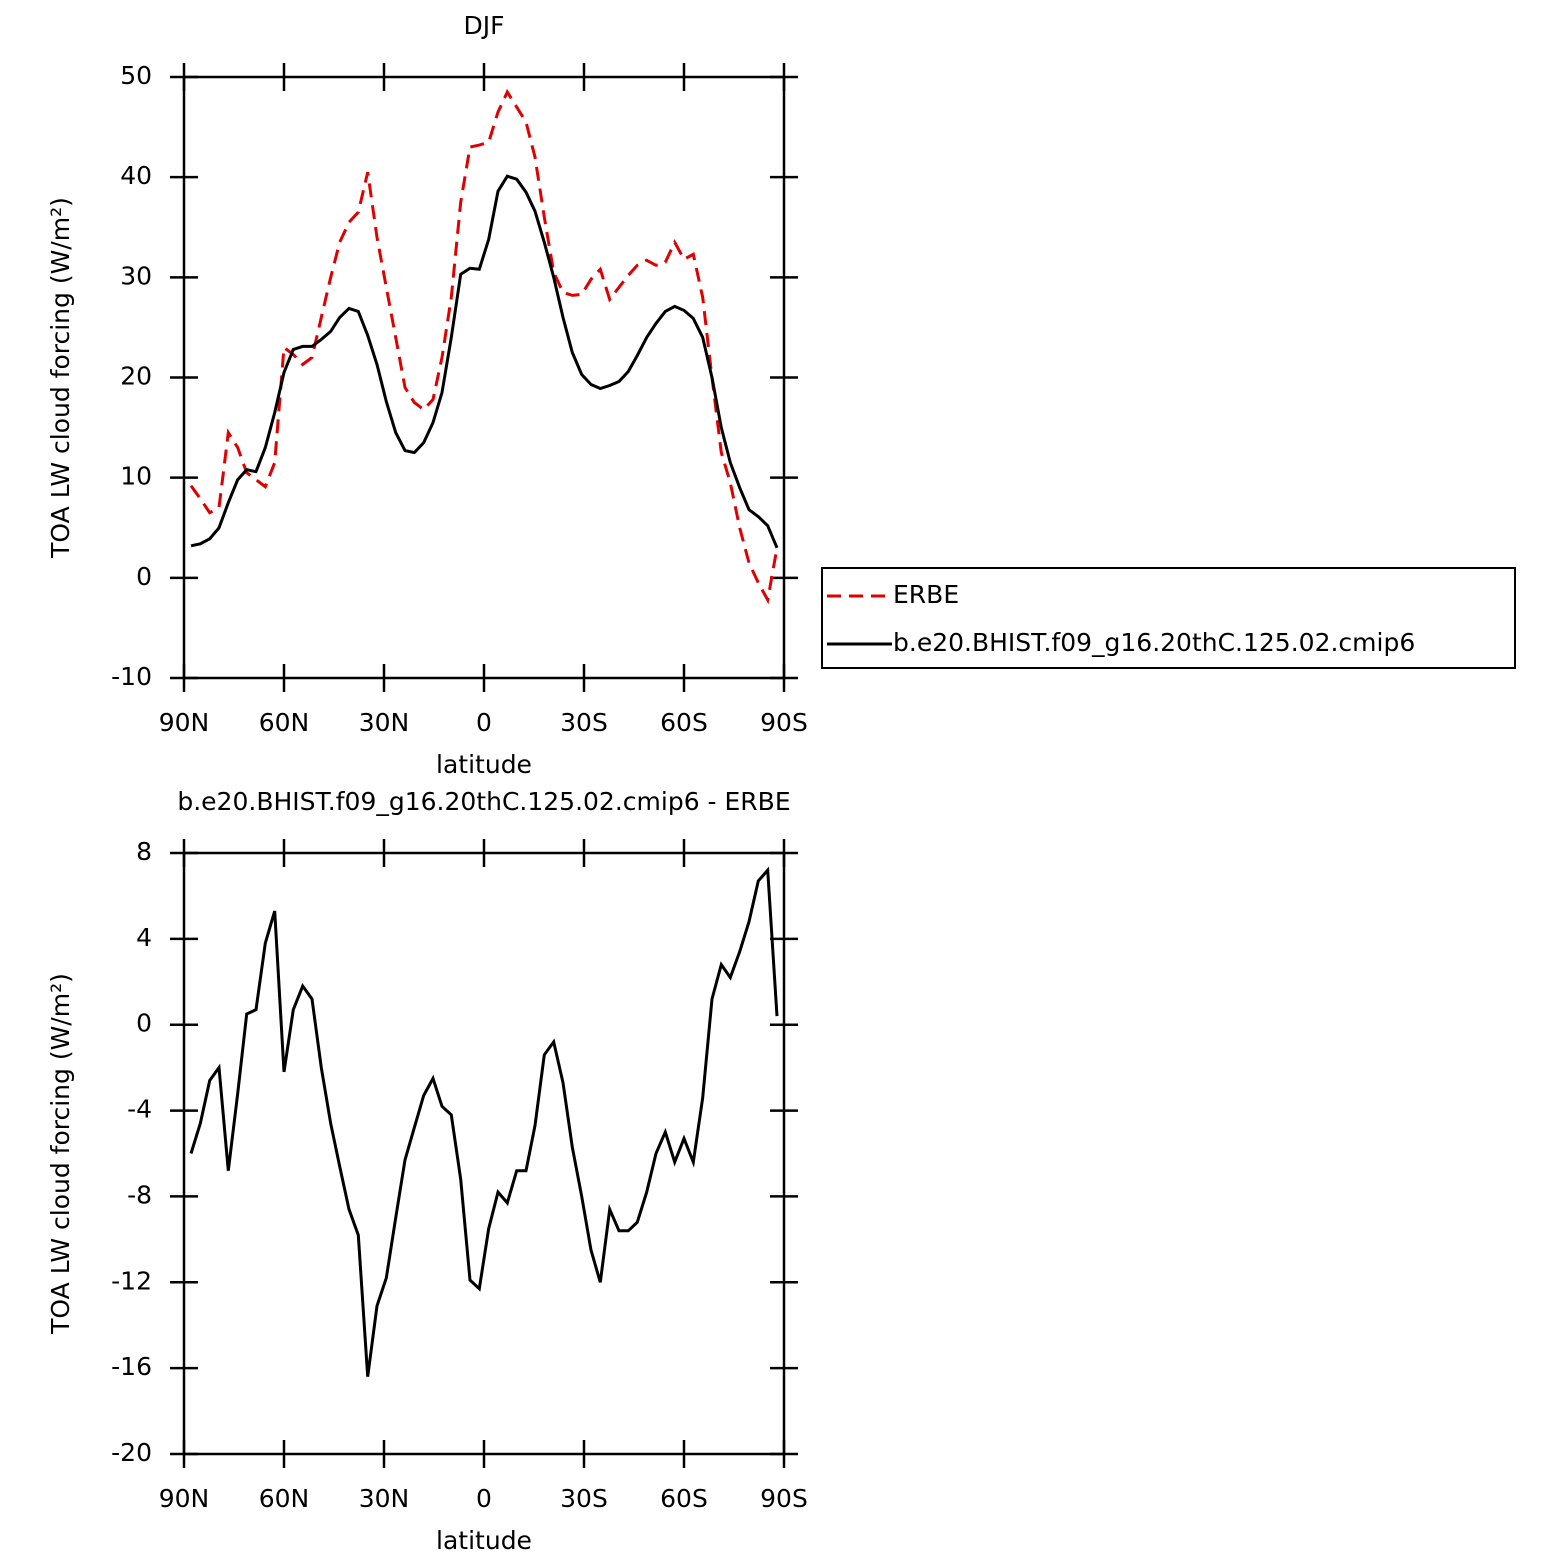  What do you see at coordinates (483, 25) in the screenshot?
I see `chart-title: DJF` at bounding box center [483, 25].